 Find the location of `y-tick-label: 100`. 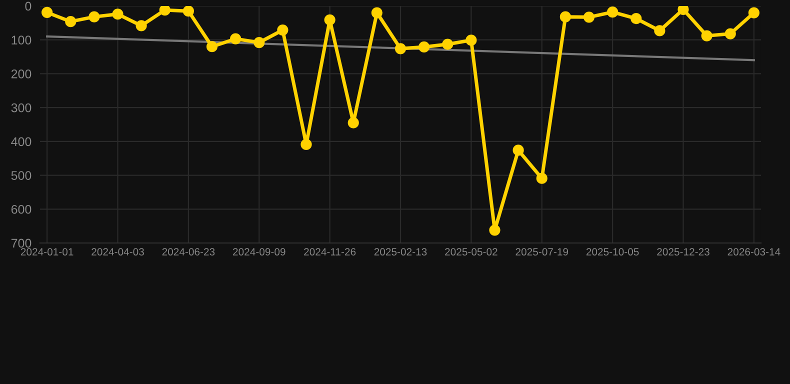

y-tick-label: 100 is located at coordinates (22, 40).